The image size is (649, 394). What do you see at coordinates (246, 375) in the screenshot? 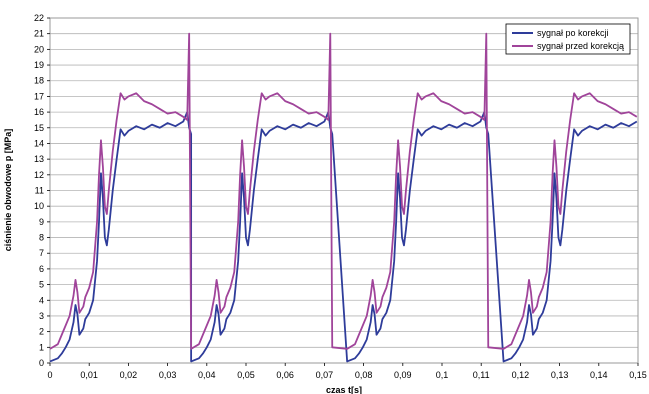
I see `x-tick-label: 0,05` at bounding box center [246, 375].